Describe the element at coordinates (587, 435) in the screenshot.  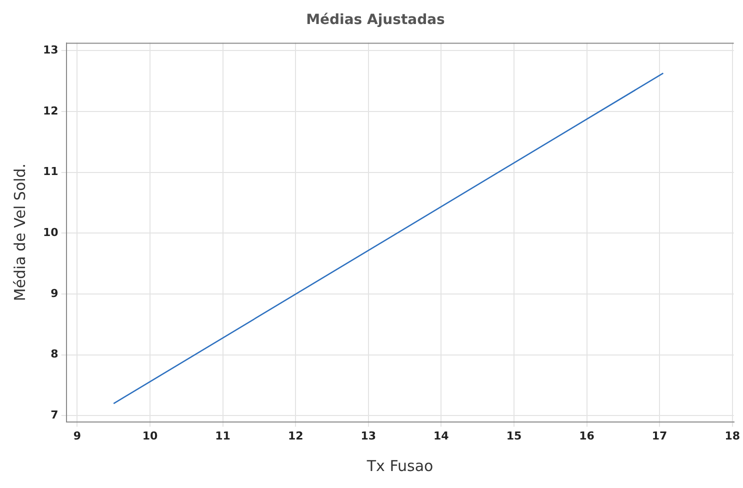
I see `x-tick-label: 16` at that location.